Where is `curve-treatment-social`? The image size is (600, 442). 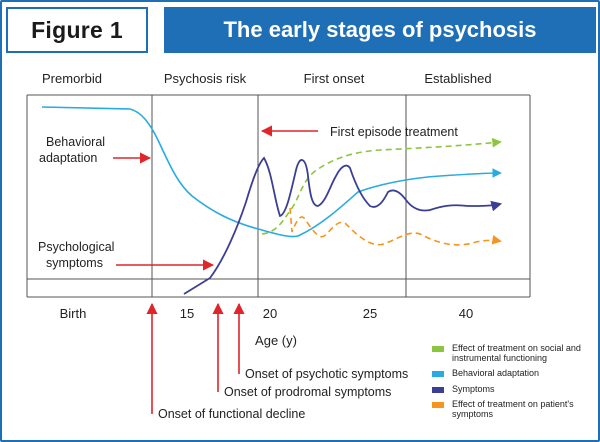
curve-treatment-social is located at coordinates (381, 186).